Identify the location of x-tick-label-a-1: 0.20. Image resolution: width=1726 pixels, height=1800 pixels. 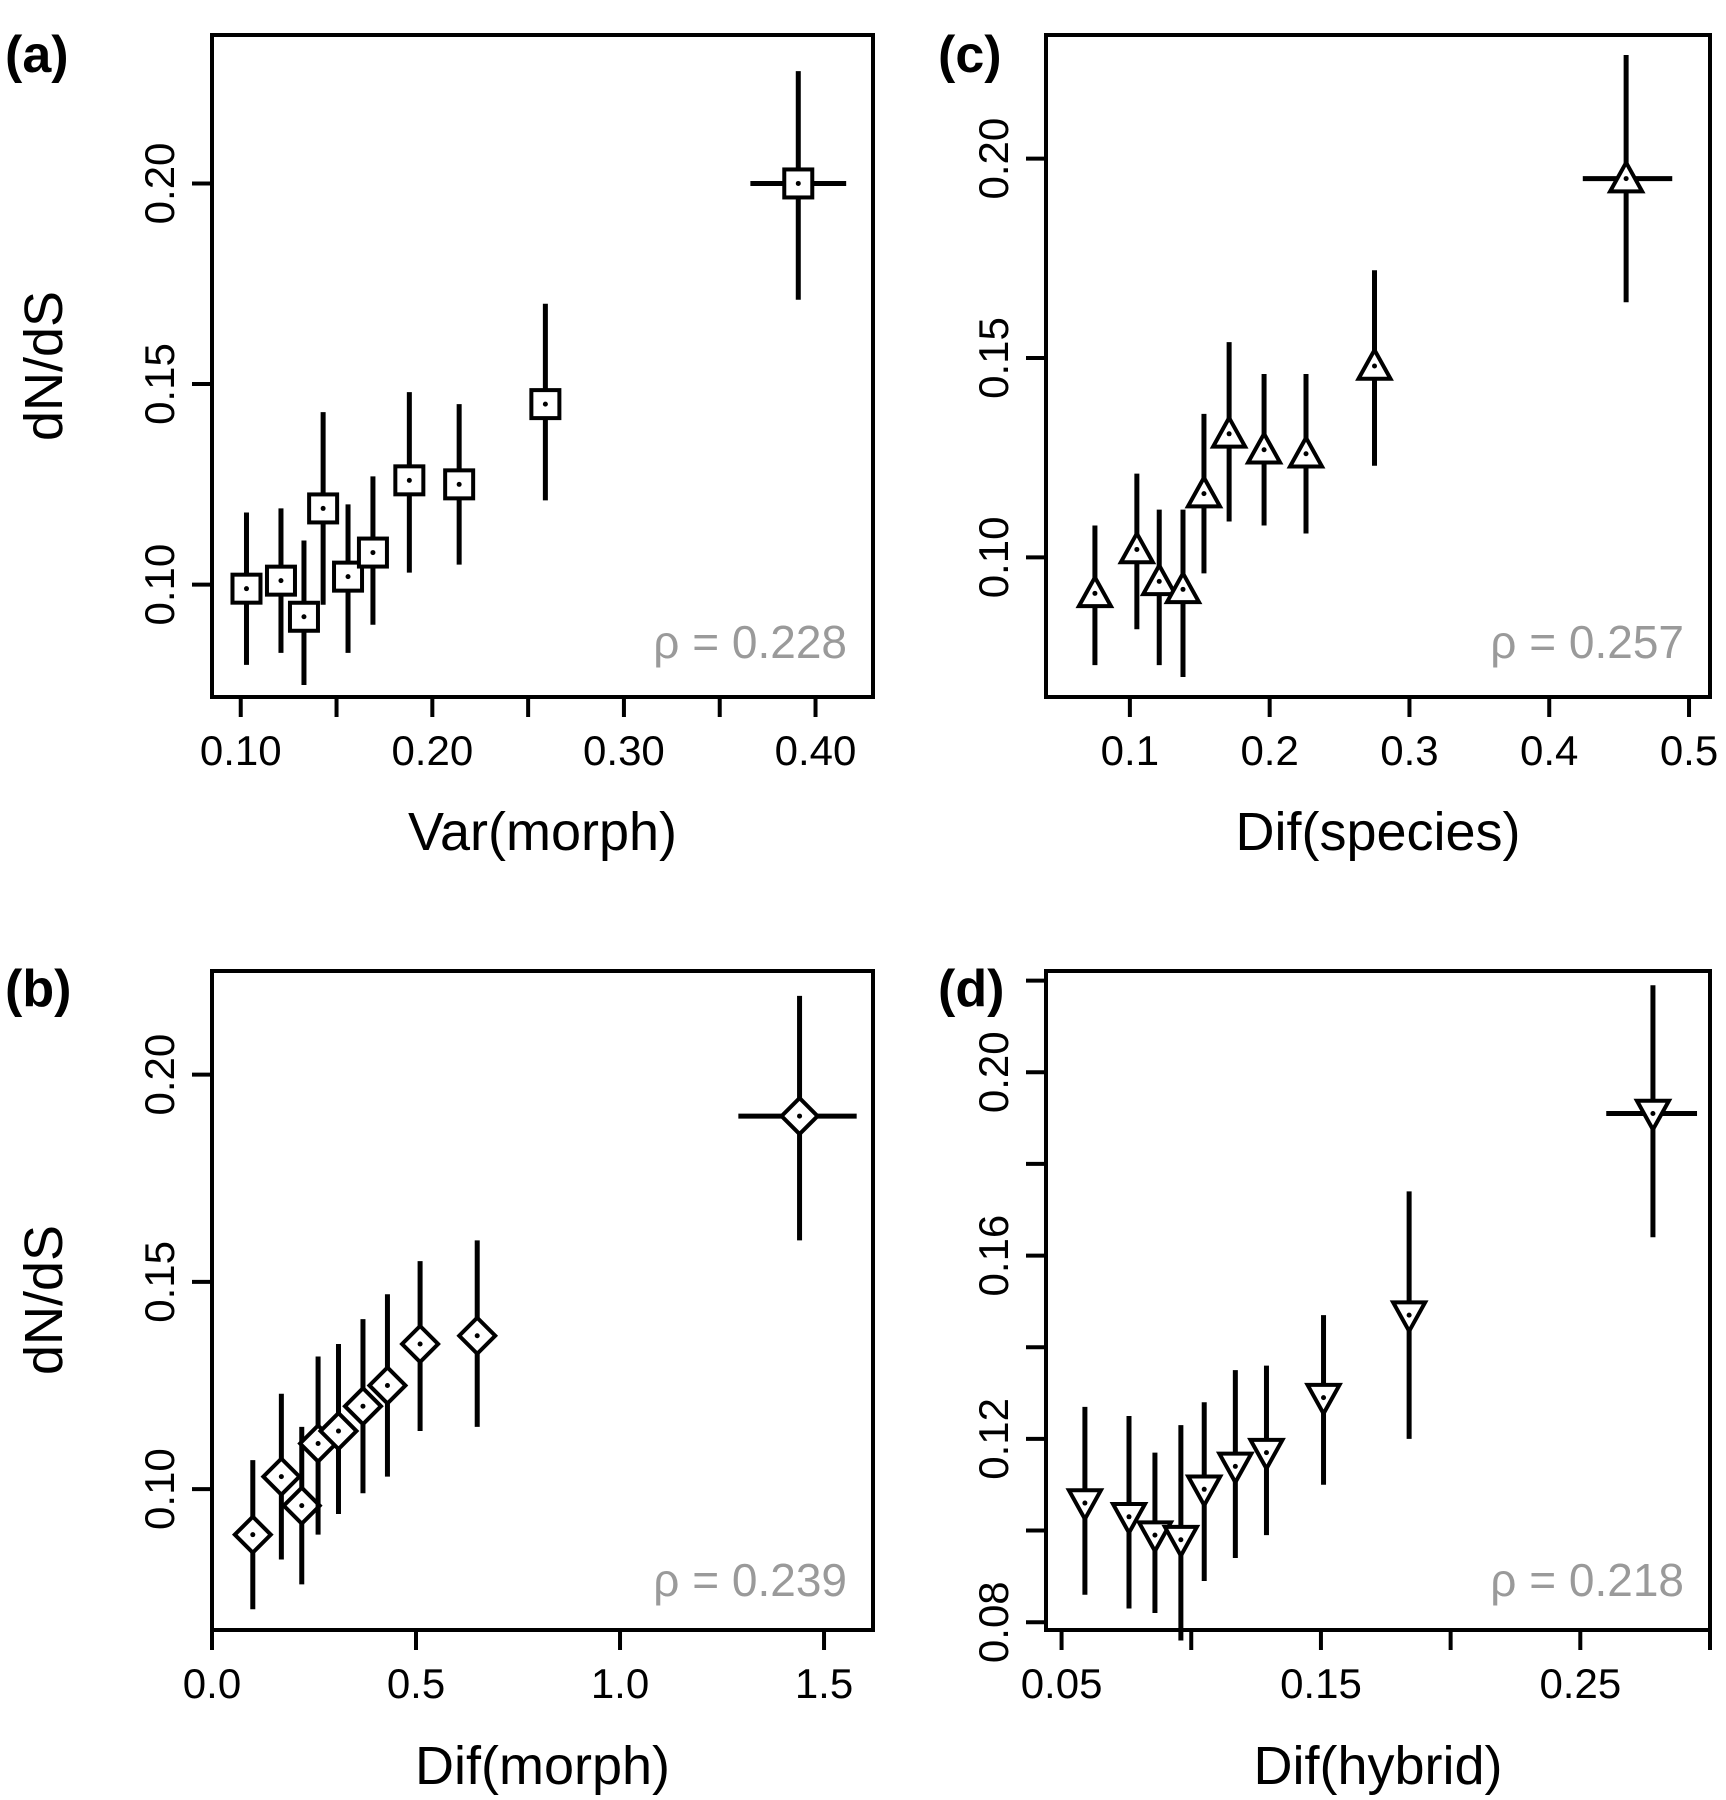
(432, 750).